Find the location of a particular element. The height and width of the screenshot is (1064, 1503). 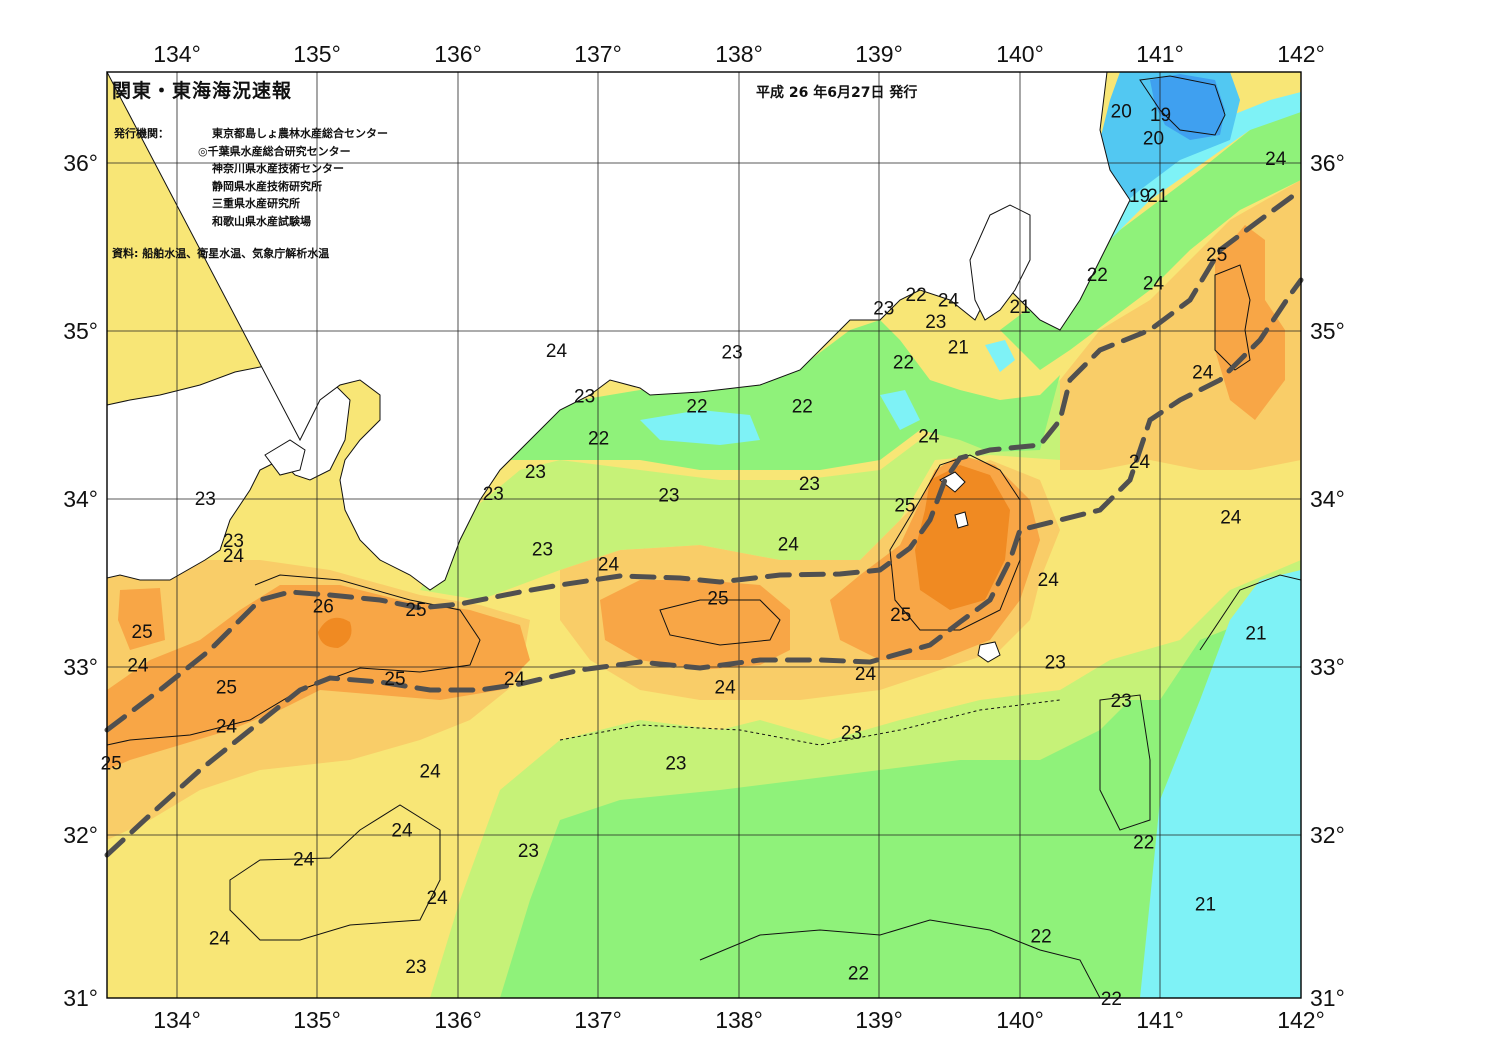

lat-tick-right: 36° is located at coordinates (1327, 163).